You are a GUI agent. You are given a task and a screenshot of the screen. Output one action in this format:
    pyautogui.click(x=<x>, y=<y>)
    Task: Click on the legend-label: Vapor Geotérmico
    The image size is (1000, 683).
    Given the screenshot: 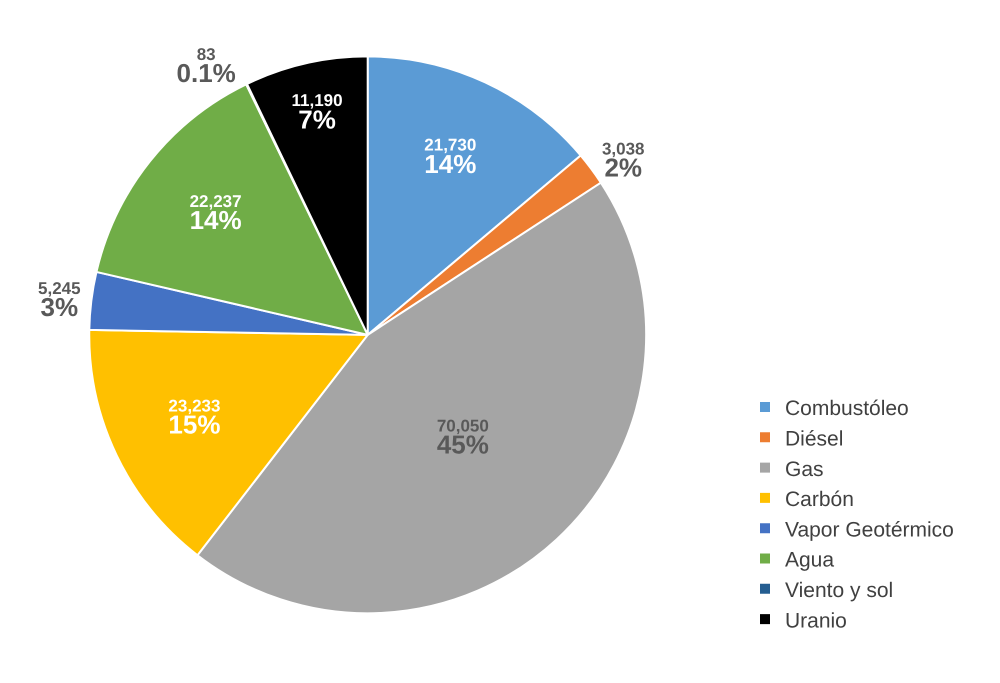 What is the action you would take?
    pyautogui.click(x=869, y=530)
    